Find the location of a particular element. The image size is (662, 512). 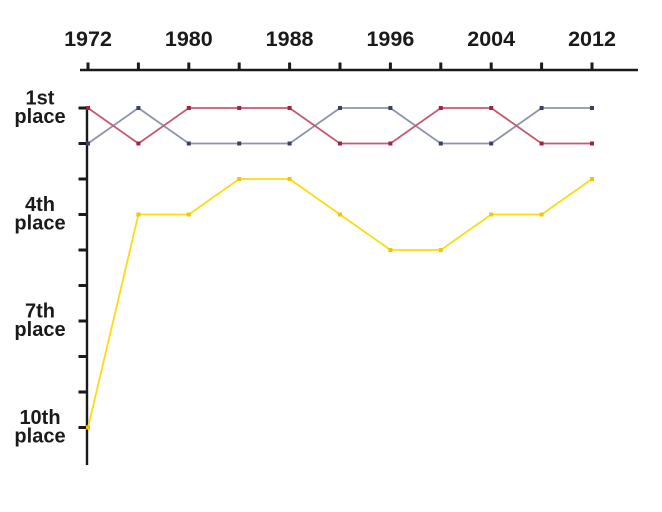

x-axis-year-label: 1988 is located at coordinates (290, 39).